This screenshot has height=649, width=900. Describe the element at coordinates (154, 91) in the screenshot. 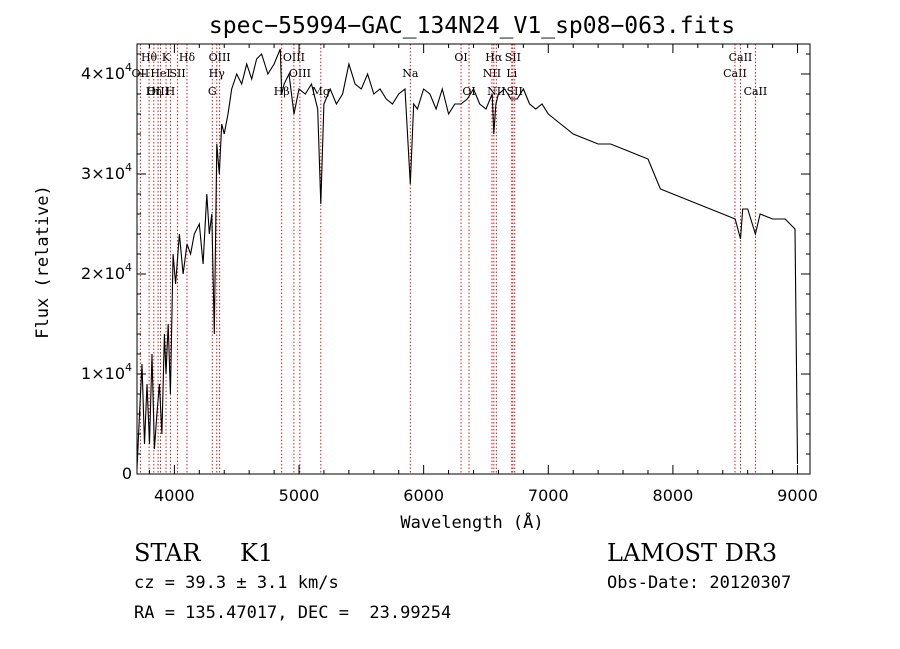

I see `spectral-line-label: Hη` at that location.